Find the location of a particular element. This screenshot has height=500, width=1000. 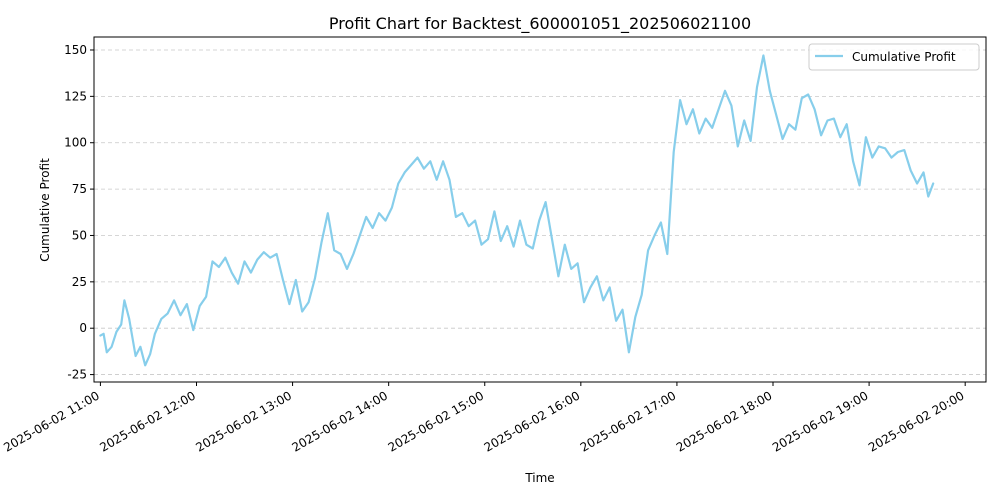

y-tick-label: -25 is located at coordinates (77, 375).